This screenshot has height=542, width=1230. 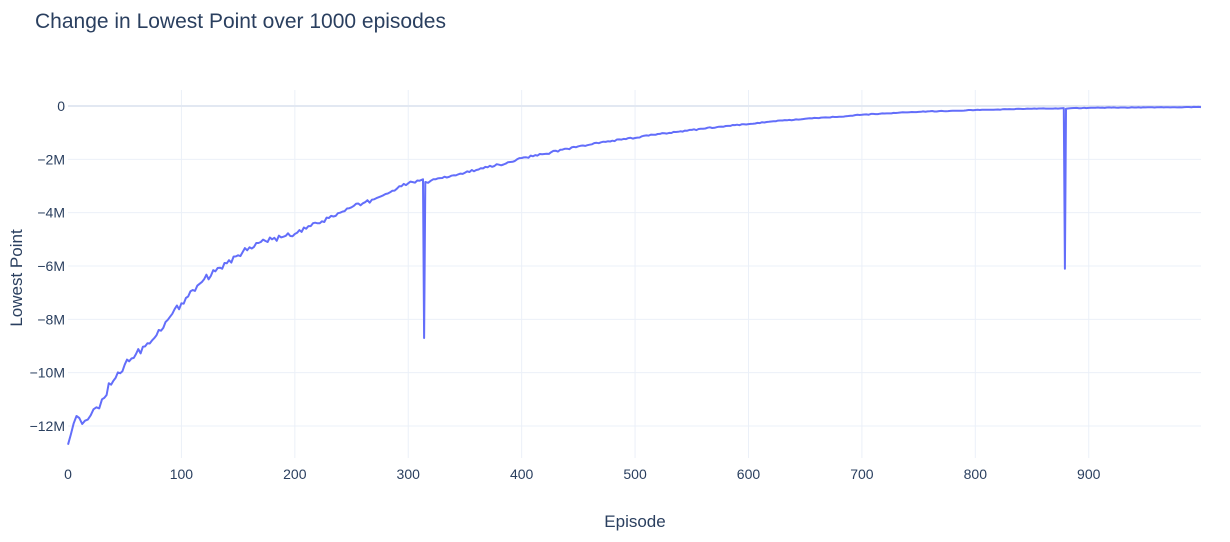 I want to click on x-tick-label: 0, so click(x=68, y=474).